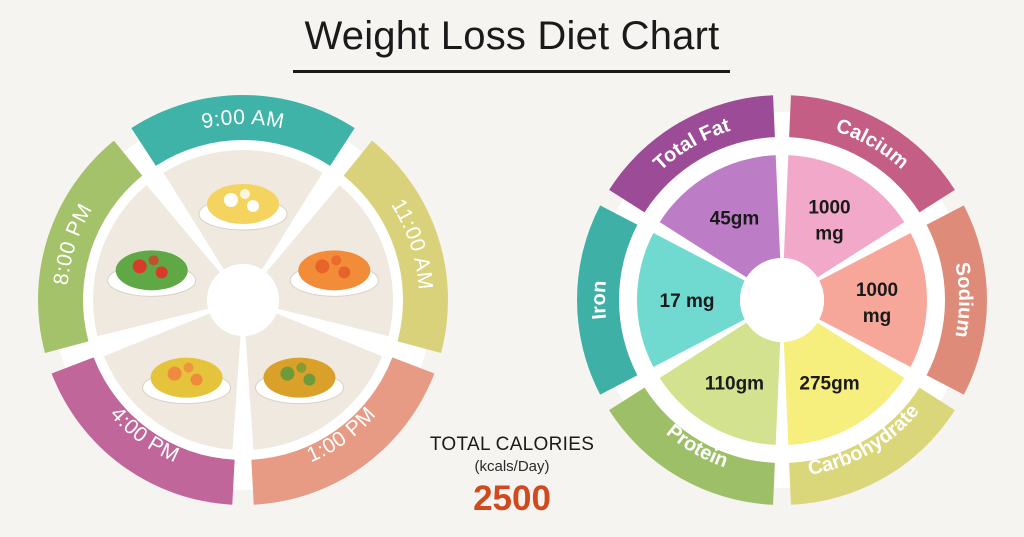 Image resolution: width=1024 pixels, height=537 pixels. I want to click on calories-unit: (kcals/Day), so click(512, 466).